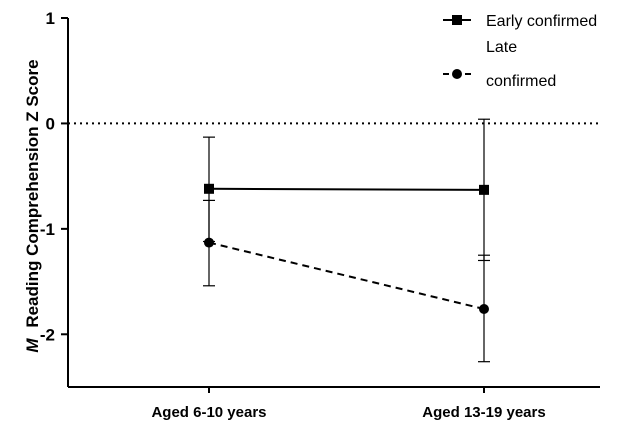 The image size is (635, 422). Describe the element at coordinates (521, 81) in the screenshot. I see `legend-label-late-line2: confirmed` at that location.